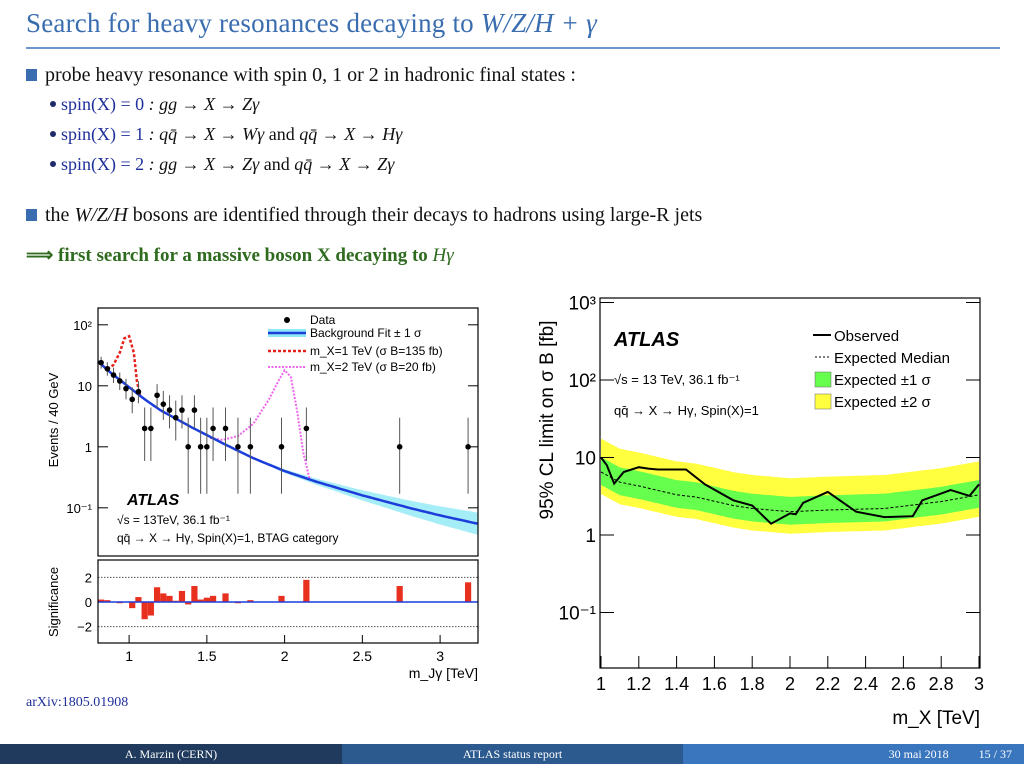  Describe the element at coordinates (882, 380) in the screenshot. I see `legend-1sigma: Expected ±1 σ` at that location.